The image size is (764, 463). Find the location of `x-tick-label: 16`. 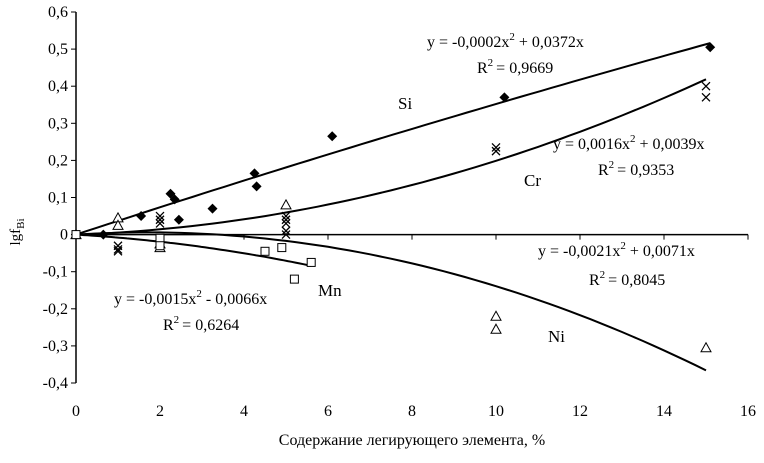

x-tick-label: 16 is located at coordinates (748, 411).